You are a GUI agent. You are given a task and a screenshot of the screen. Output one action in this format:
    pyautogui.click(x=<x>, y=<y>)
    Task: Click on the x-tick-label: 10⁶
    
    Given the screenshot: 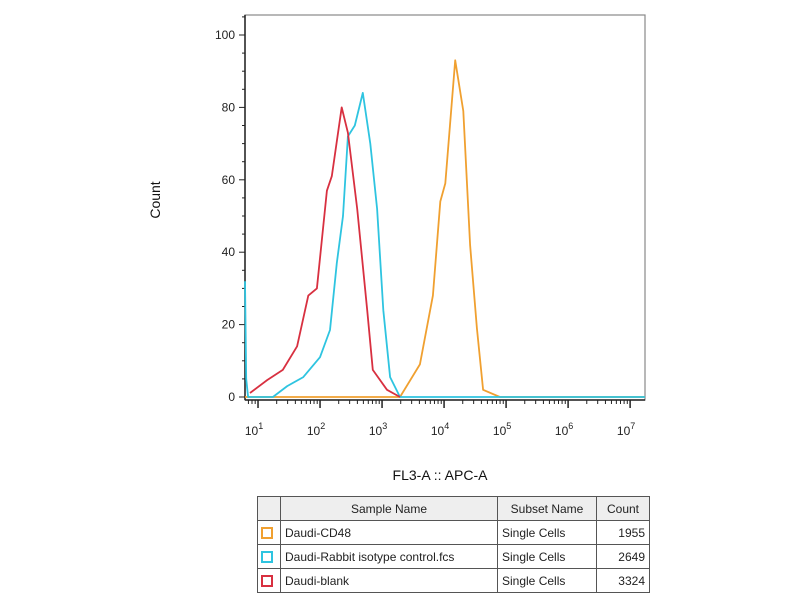 What is the action you would take?
    pyautogui.click(x=564, y=429)
    